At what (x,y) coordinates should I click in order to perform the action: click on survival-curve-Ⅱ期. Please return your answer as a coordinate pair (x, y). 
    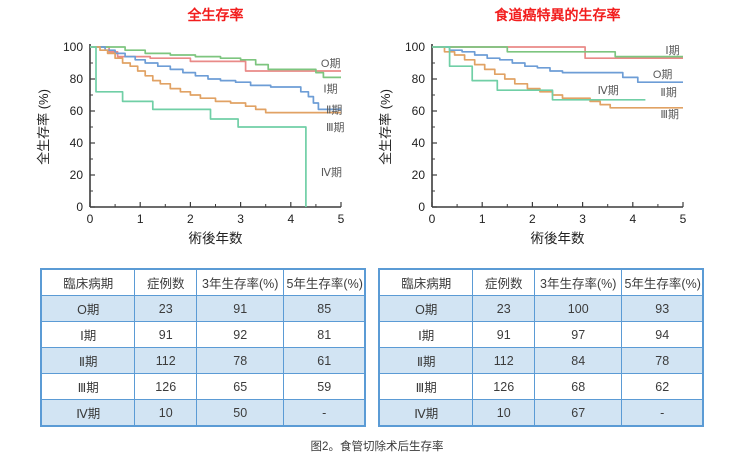
    Looking at the image, I should click on (215, 78).